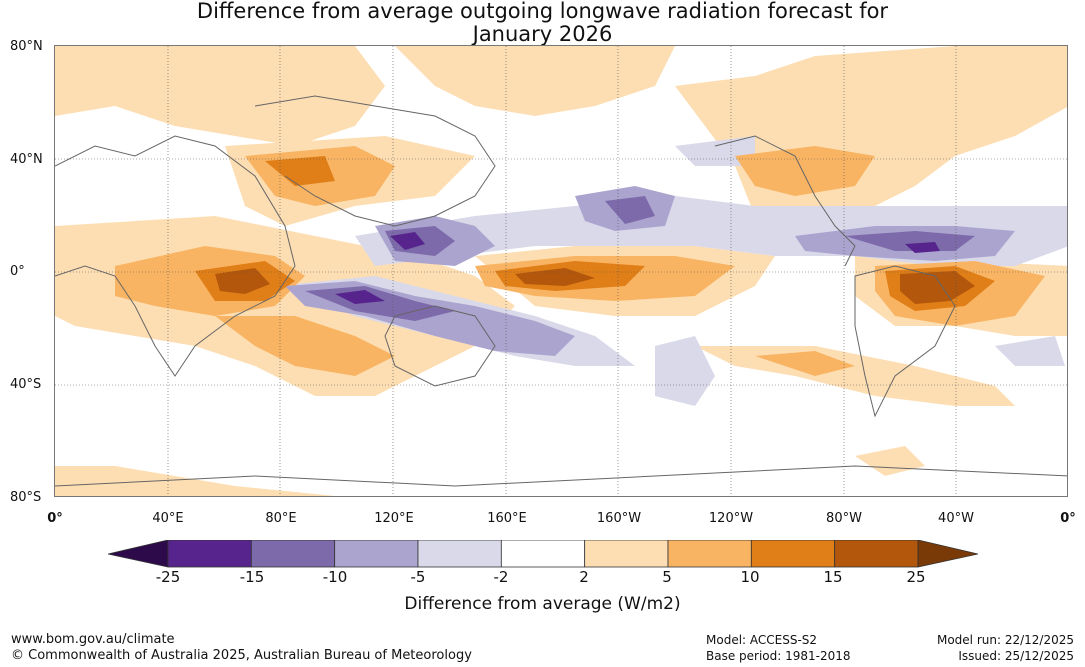 This screenshot has height=667, width=1085. I want to click on colorbar-arrow-left, so click(138, 554).